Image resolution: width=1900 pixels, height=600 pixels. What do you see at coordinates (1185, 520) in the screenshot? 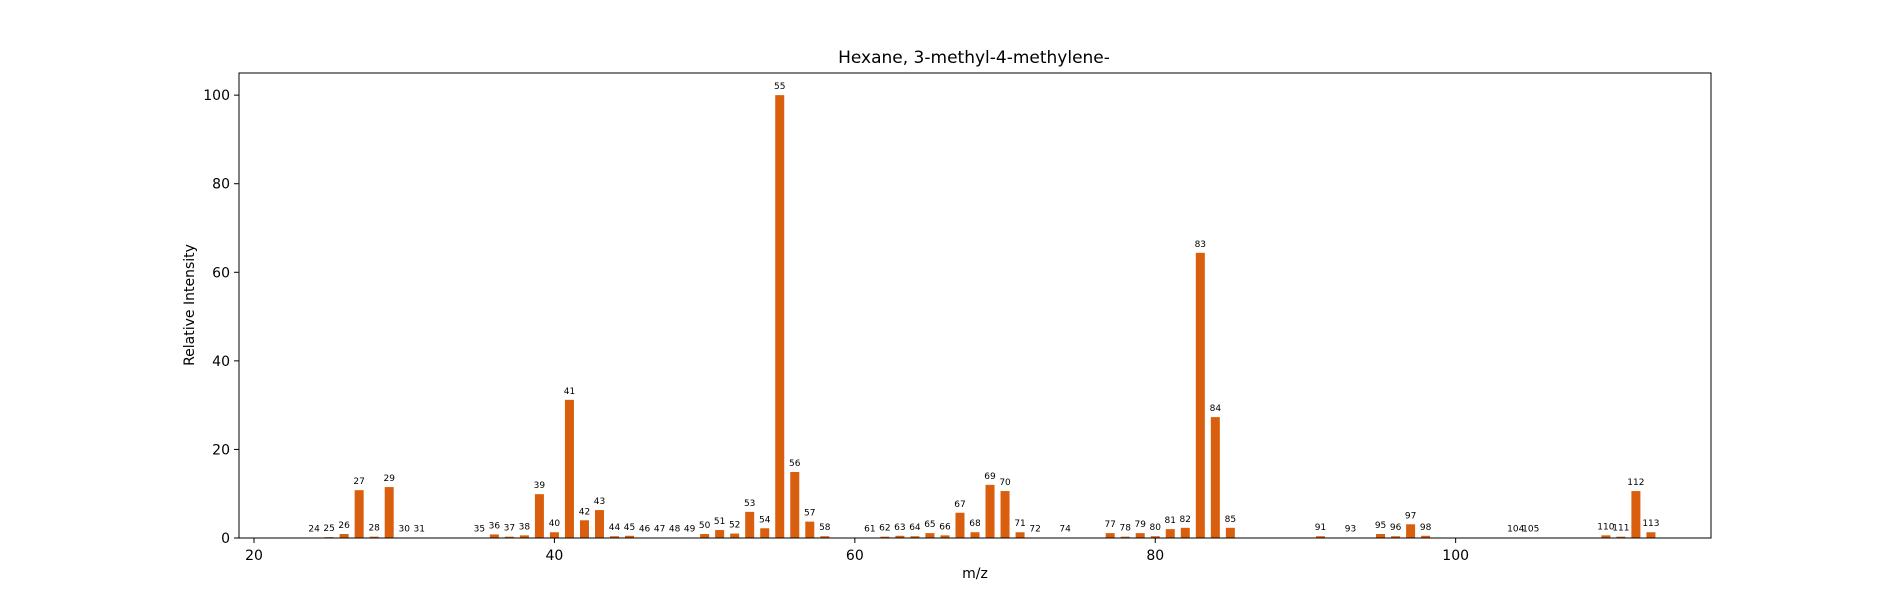
I see `bar-label-mz-82: 82` at bounding box center [1185, 520].